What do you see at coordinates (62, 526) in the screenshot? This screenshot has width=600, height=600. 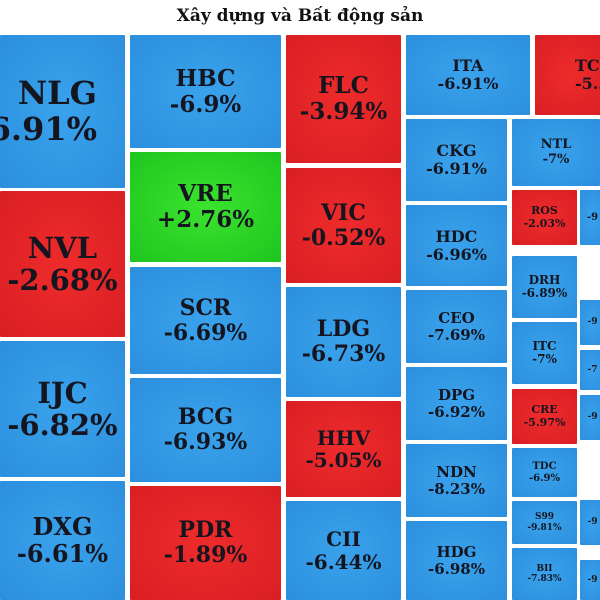 I see `tile-ticker: DXG` at bounding box center [62, 526].